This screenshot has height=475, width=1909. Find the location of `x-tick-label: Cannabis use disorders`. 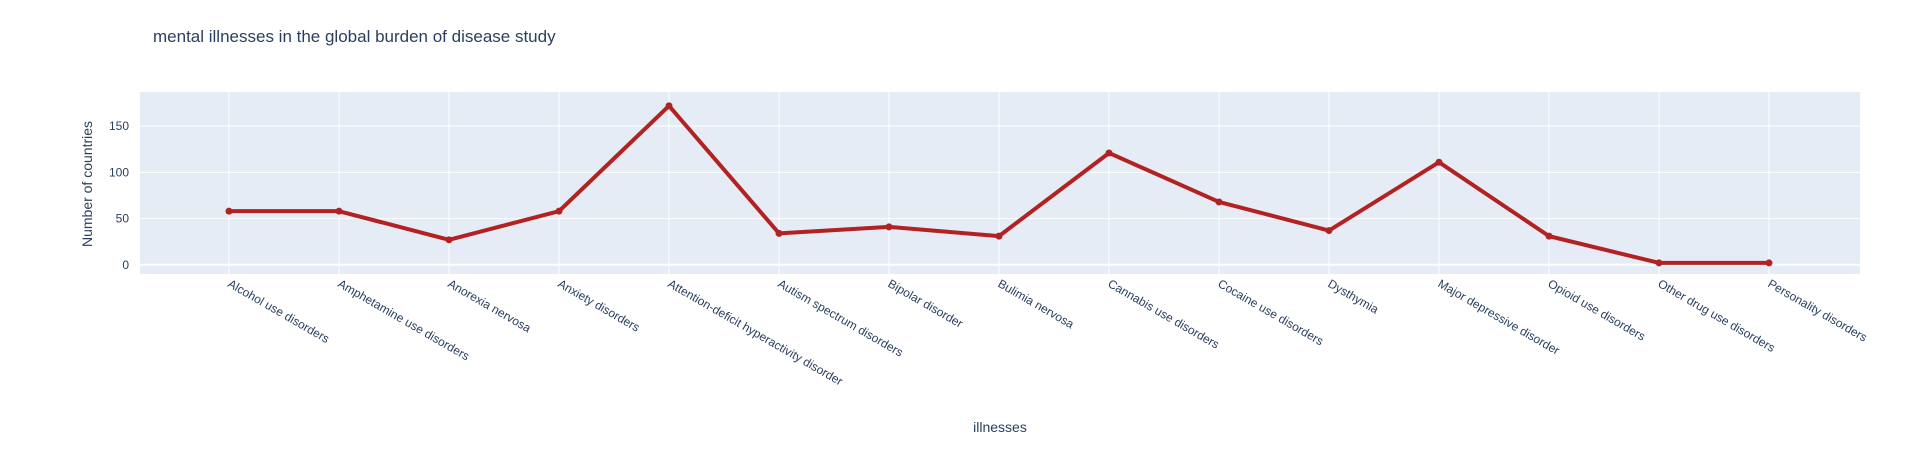

x-tick-label: Cannabis use disorders is located at coordinates (1164, 313).